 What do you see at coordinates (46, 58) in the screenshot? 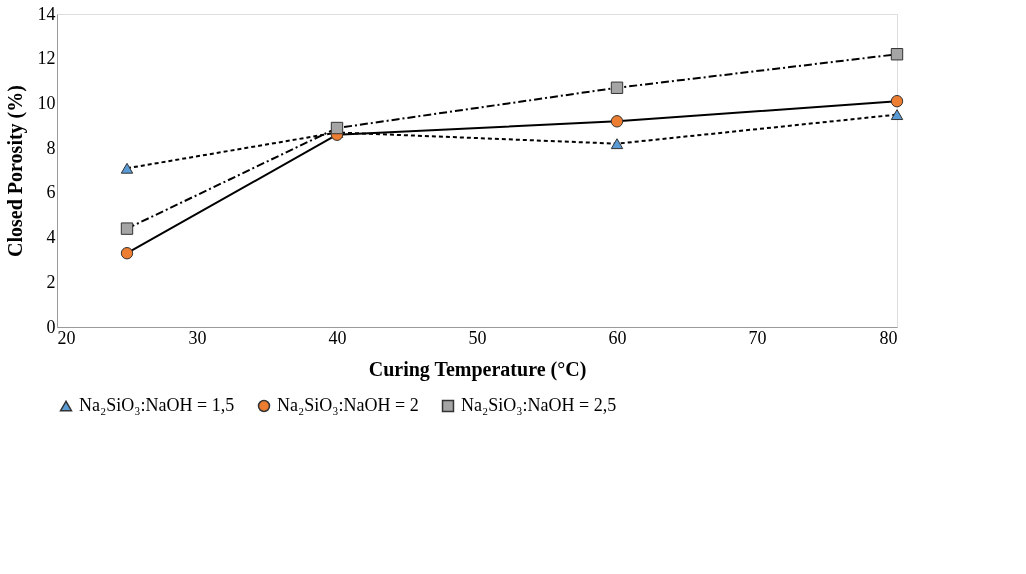
I see `y-tick-label: 12` at bounding box center [46, 58].